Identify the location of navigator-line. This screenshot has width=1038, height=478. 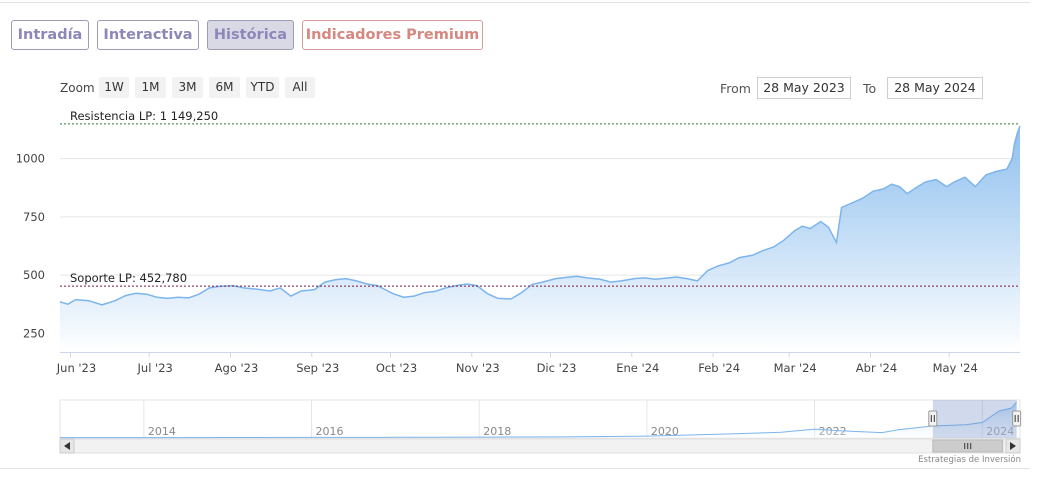
(538, 420).